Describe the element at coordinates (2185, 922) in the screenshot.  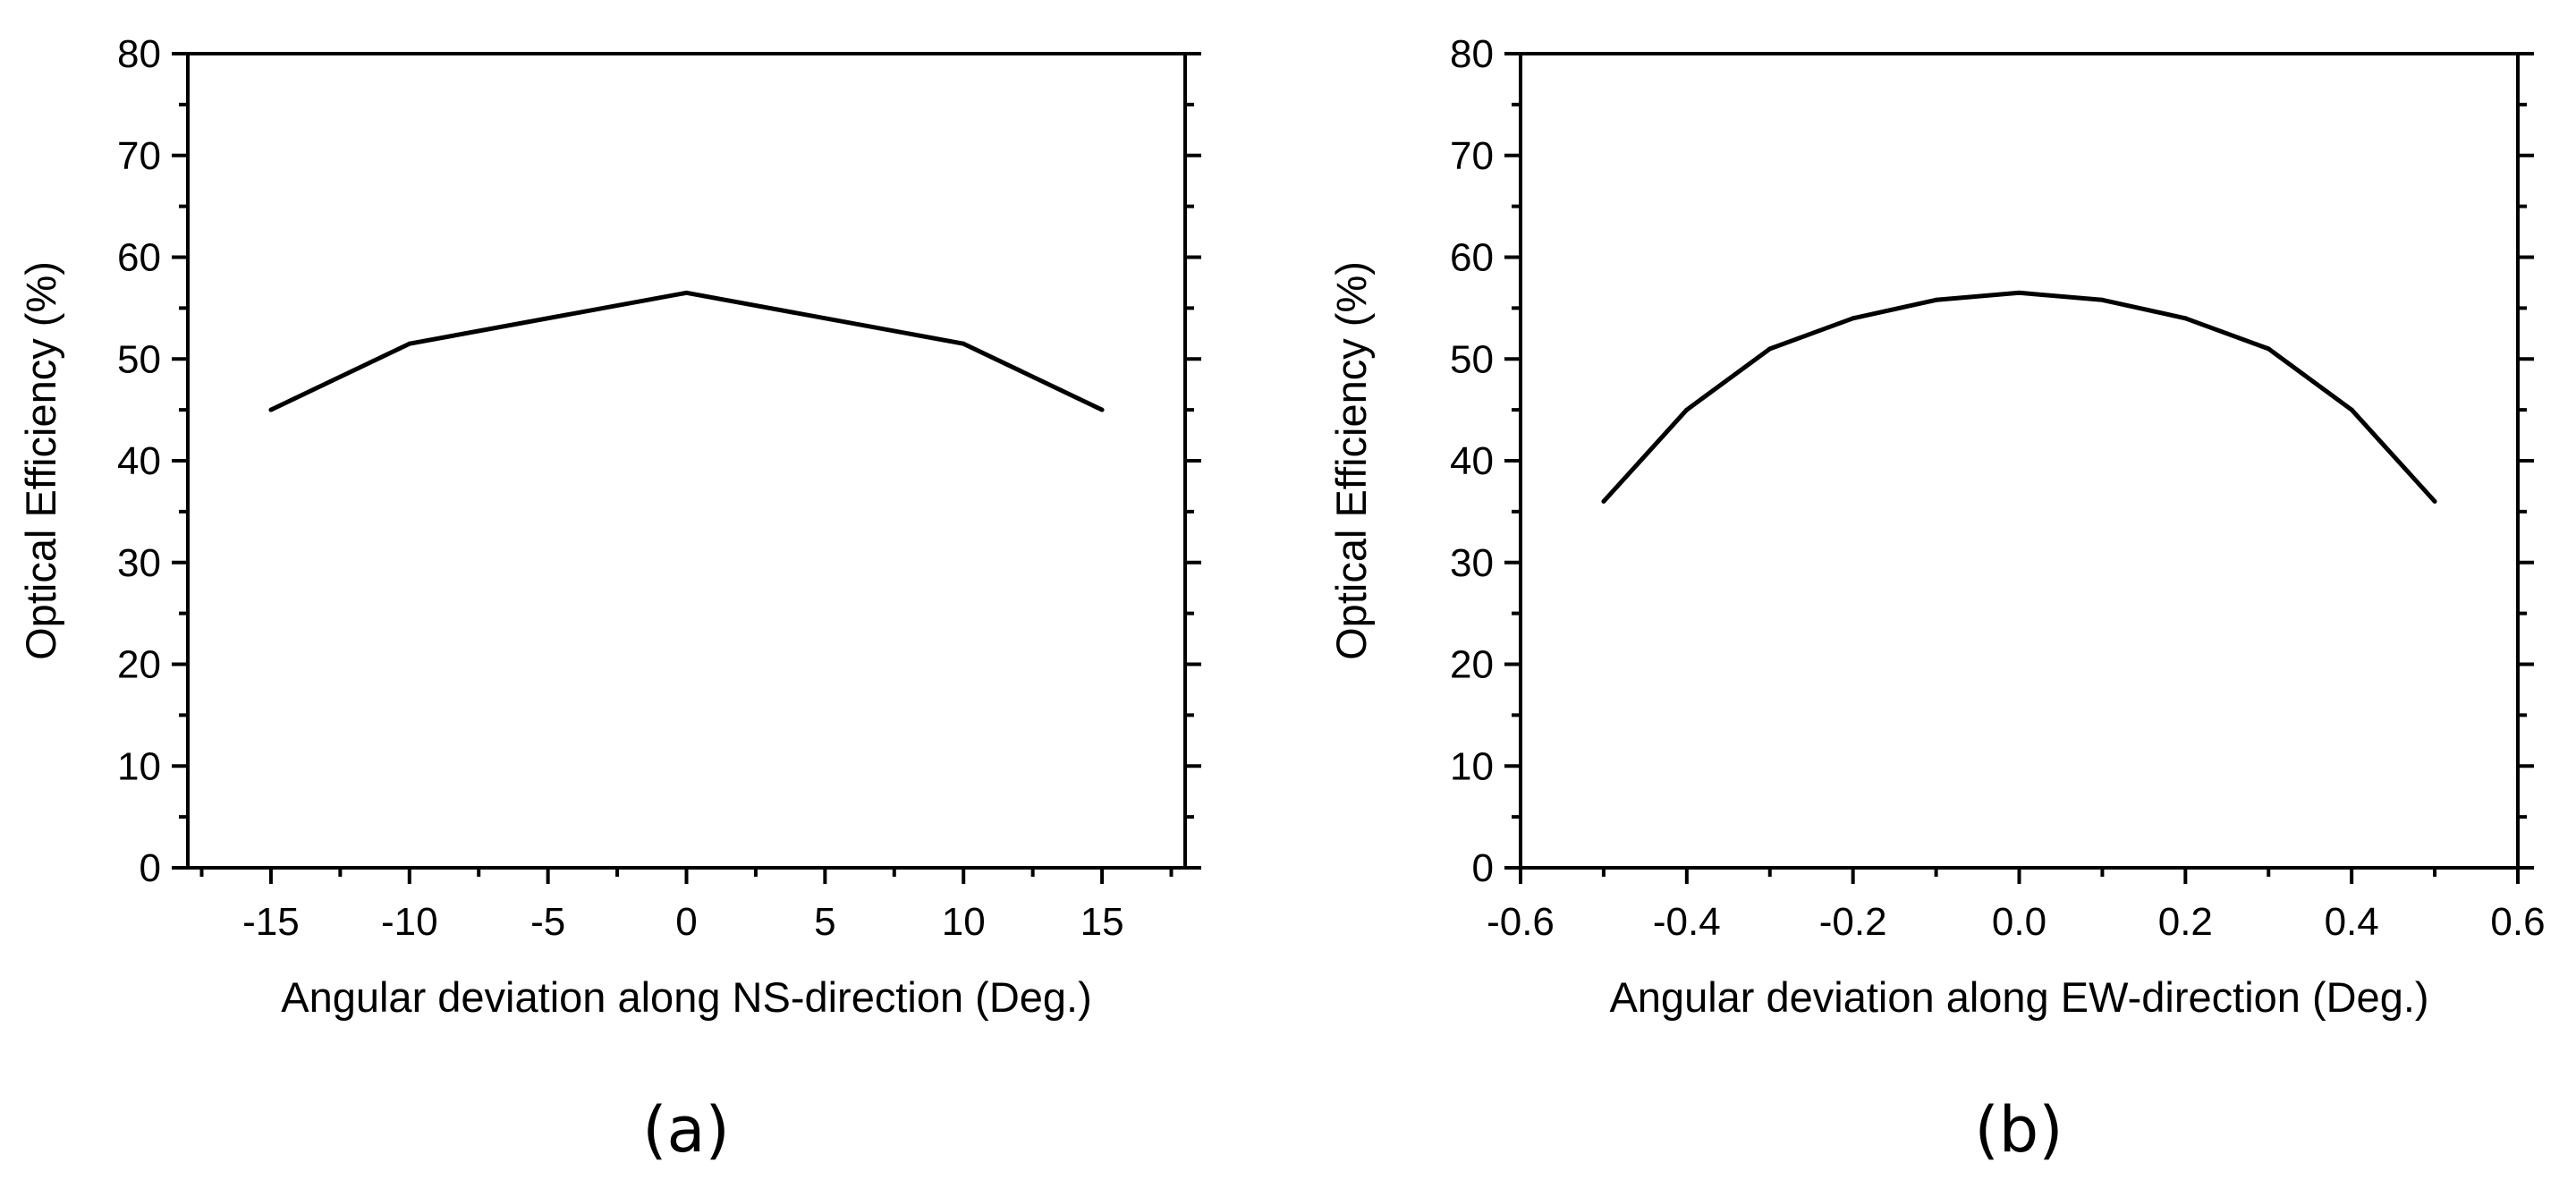
I see `x-tick-label: 0.2` at that location.